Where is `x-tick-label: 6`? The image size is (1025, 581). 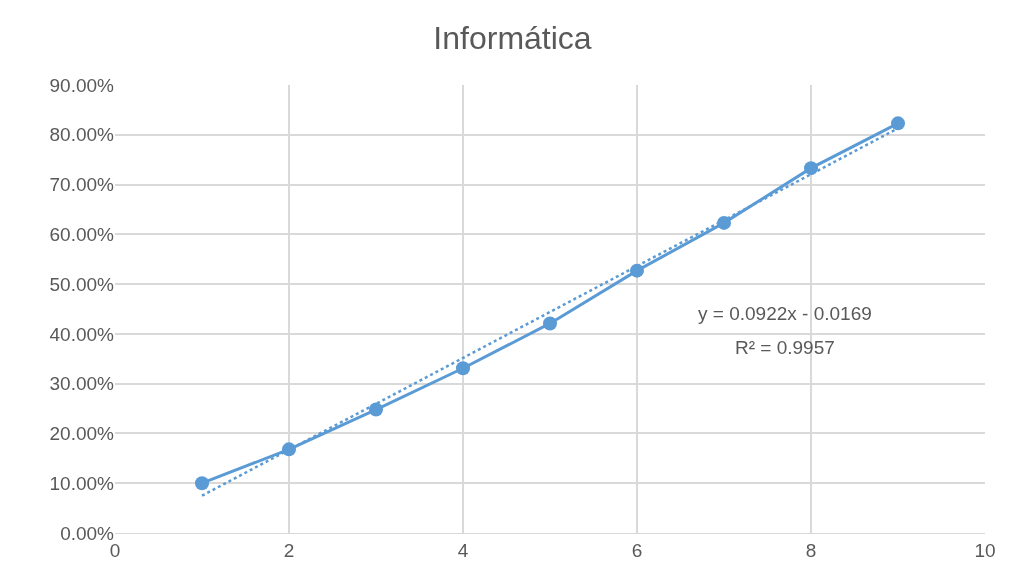
x-tick-label: 6 is located at coordinates (637, 550).